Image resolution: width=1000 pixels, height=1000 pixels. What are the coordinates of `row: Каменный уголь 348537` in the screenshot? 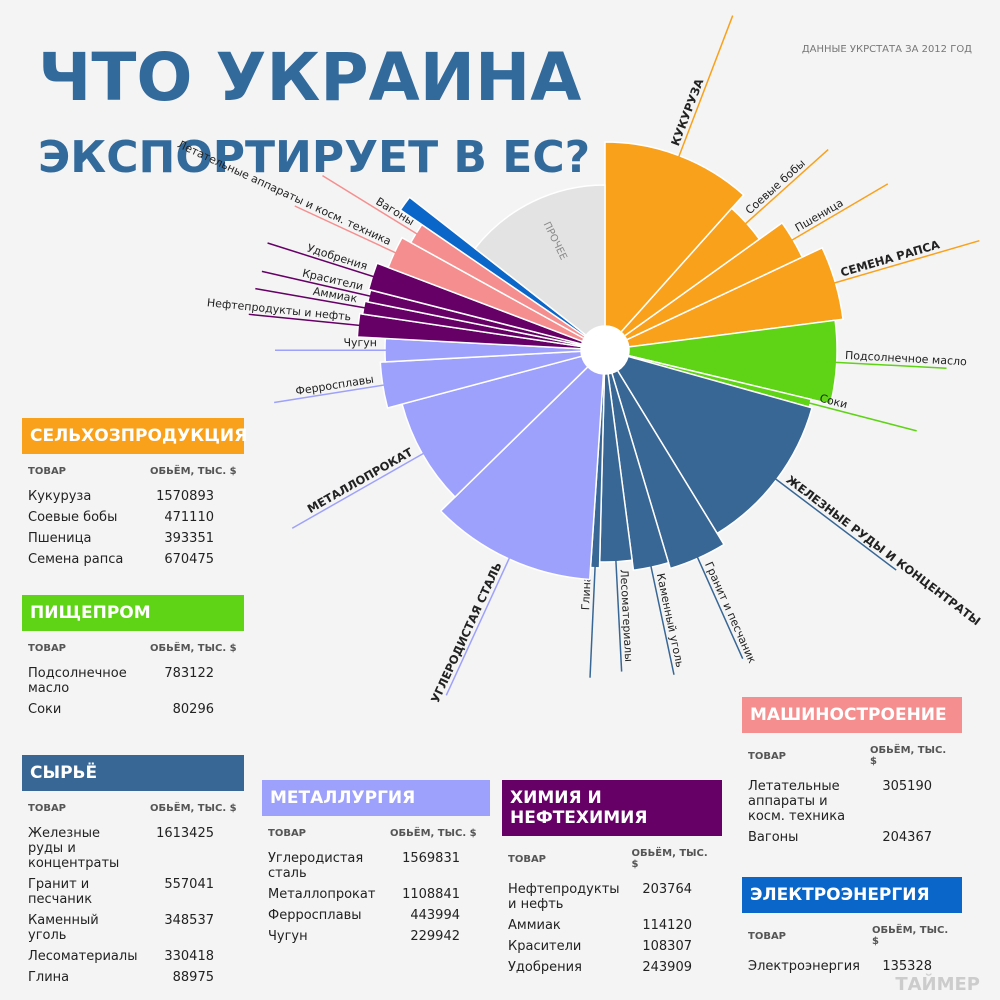 It's located at (133, 929).